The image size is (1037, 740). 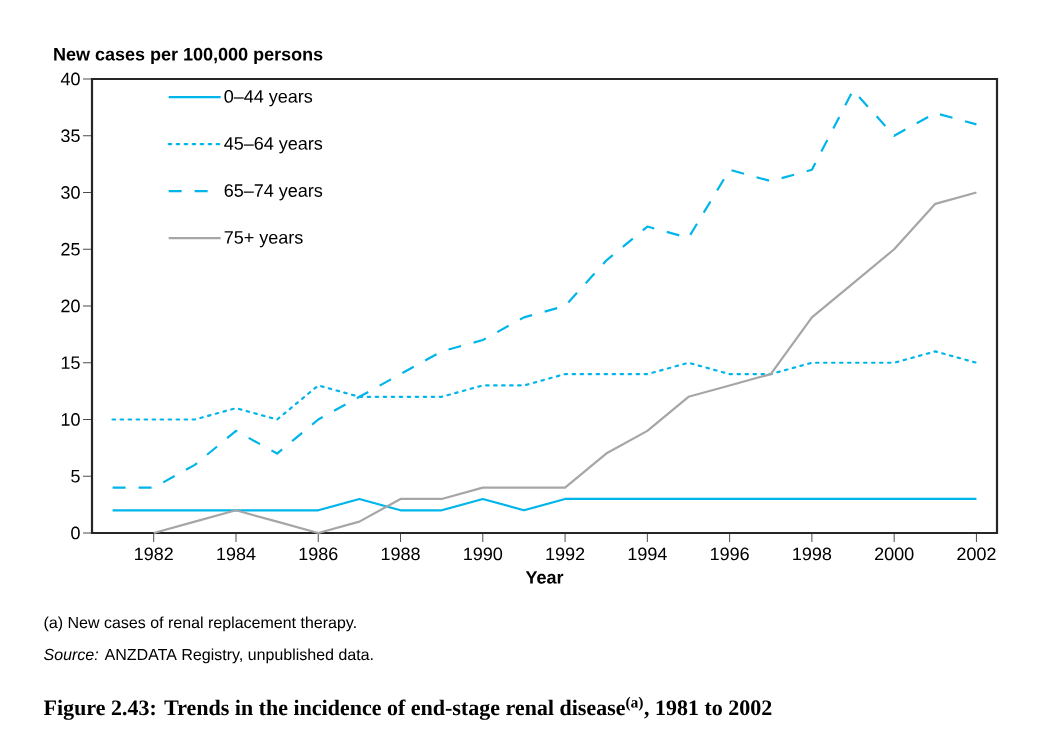 What do you see at coordinates (976, 554) in the screenshot?
I see `x-tick-label: 2002` at bounding box center [976, 554].